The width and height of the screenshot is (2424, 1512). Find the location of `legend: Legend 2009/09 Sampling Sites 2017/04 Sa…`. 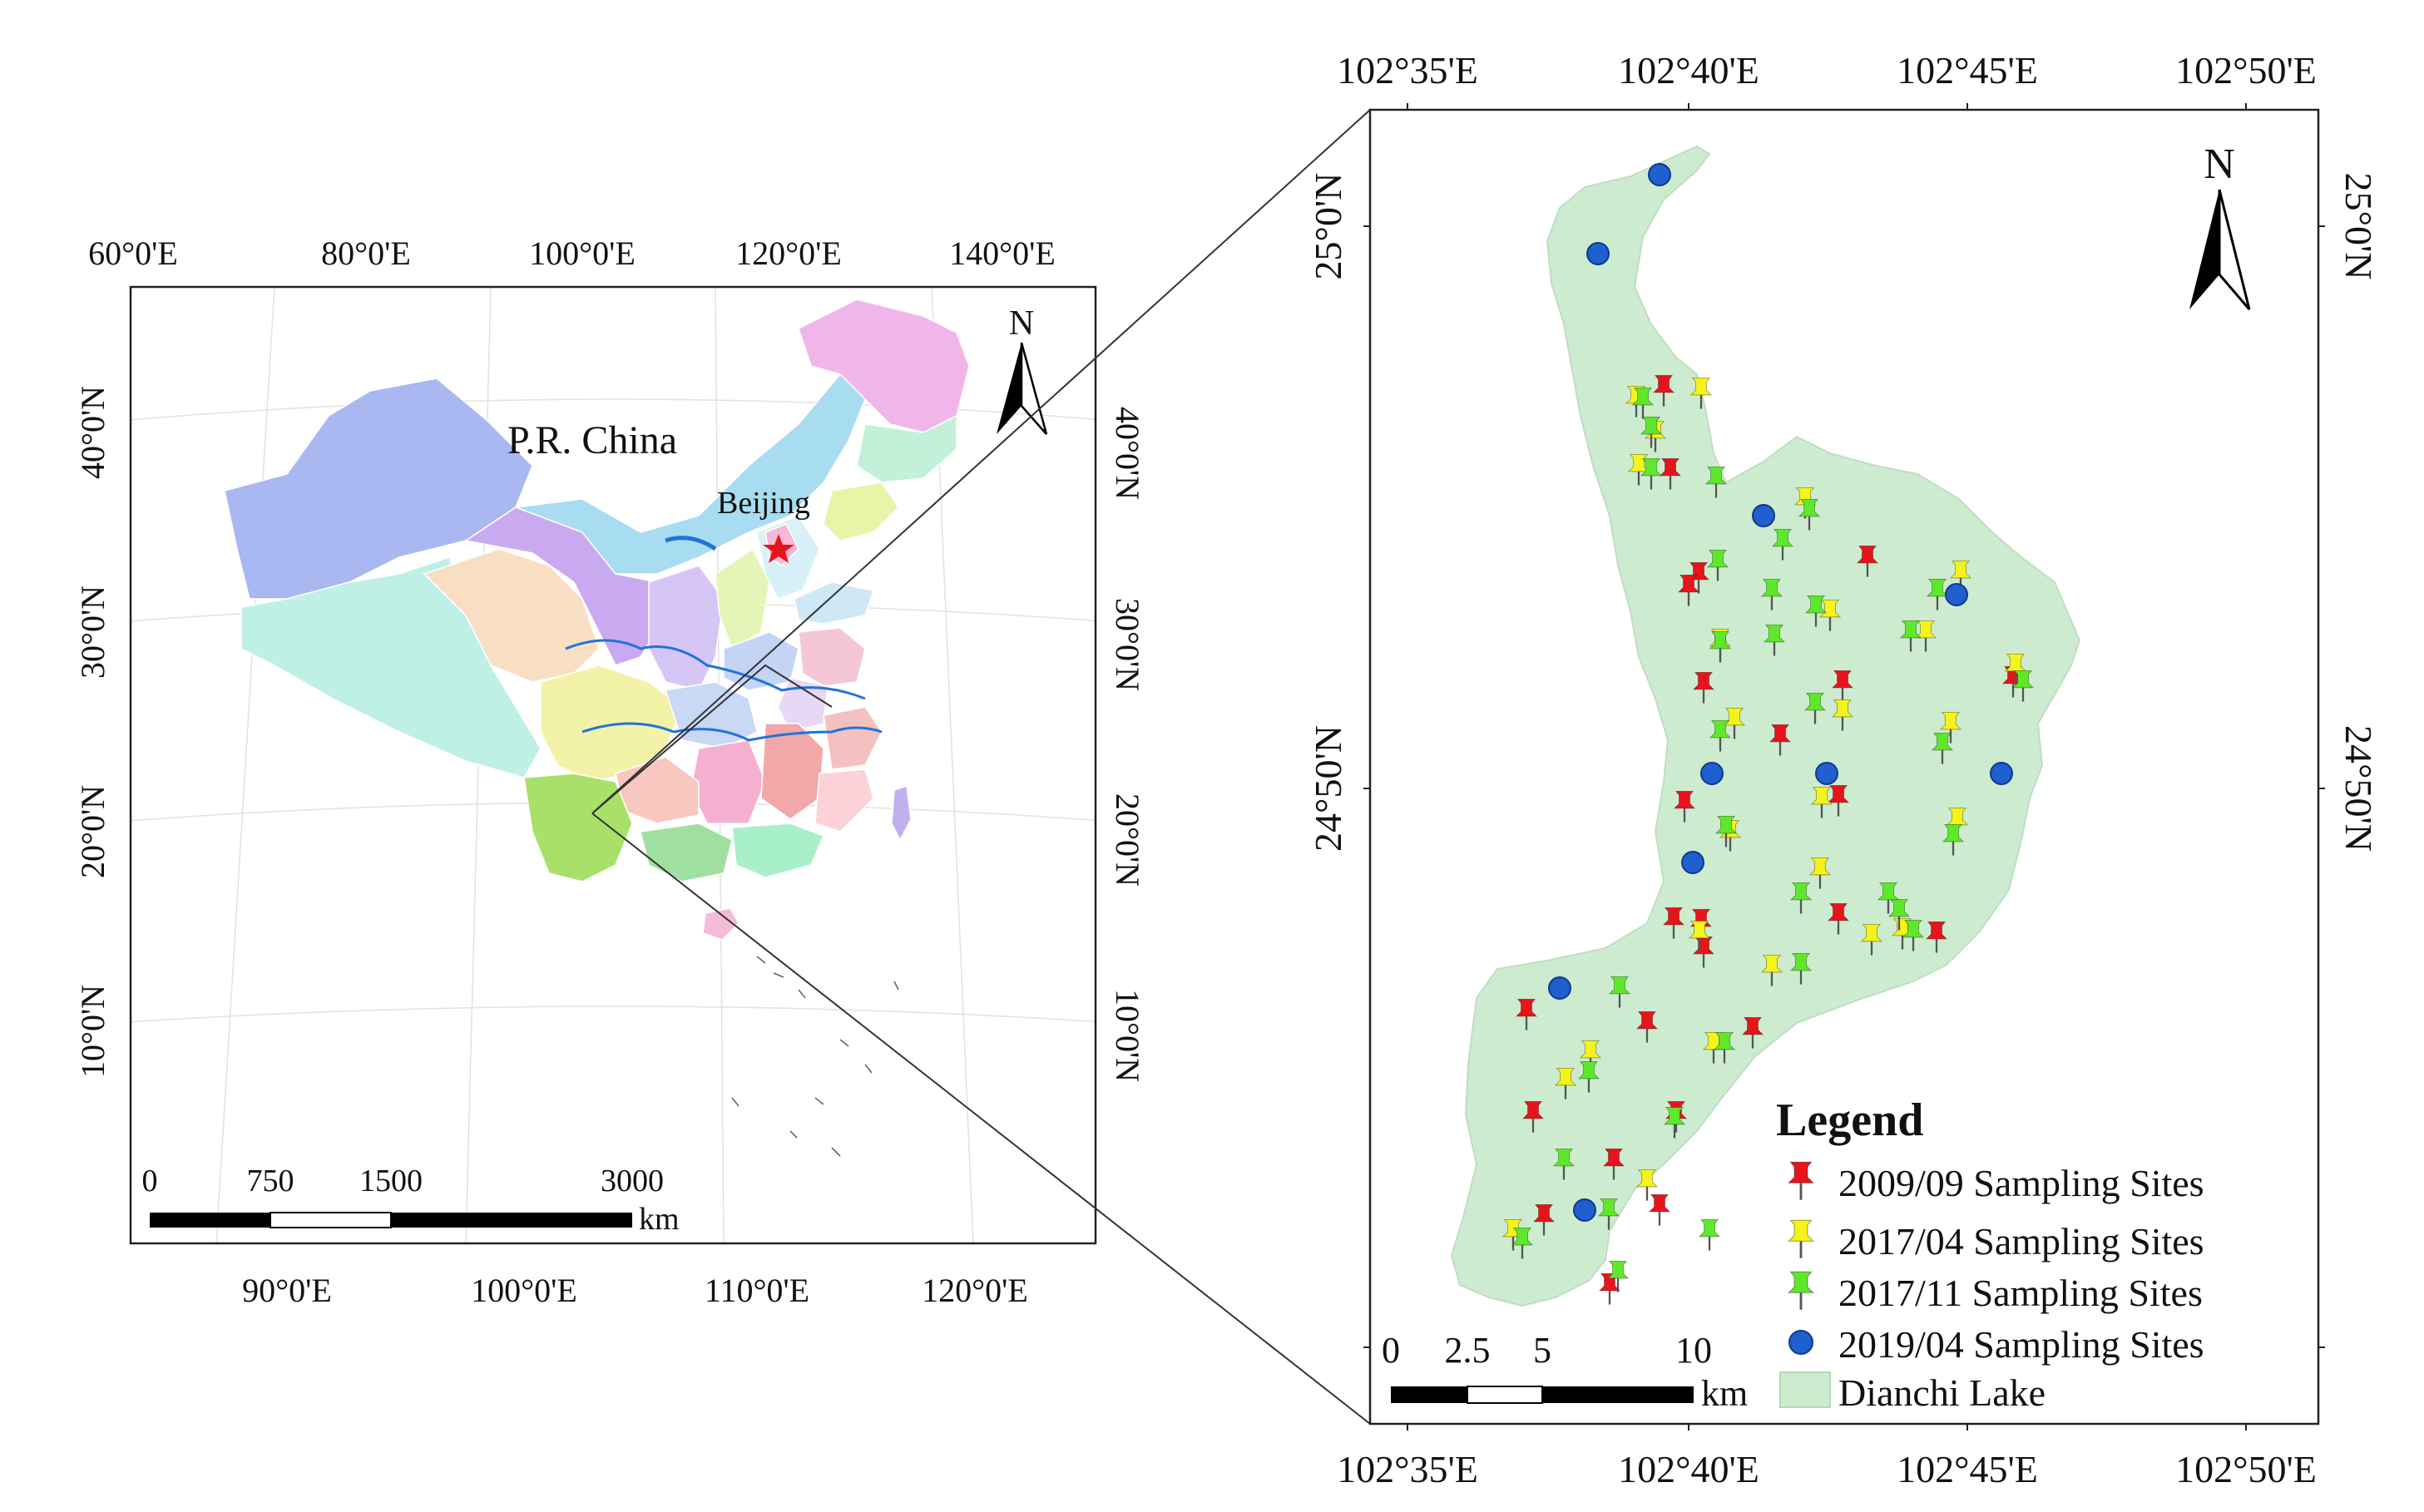

legend: Legend 2009/09 Sampling Sites 2017/04 Sa… is located at coordinates (1990, 1254).